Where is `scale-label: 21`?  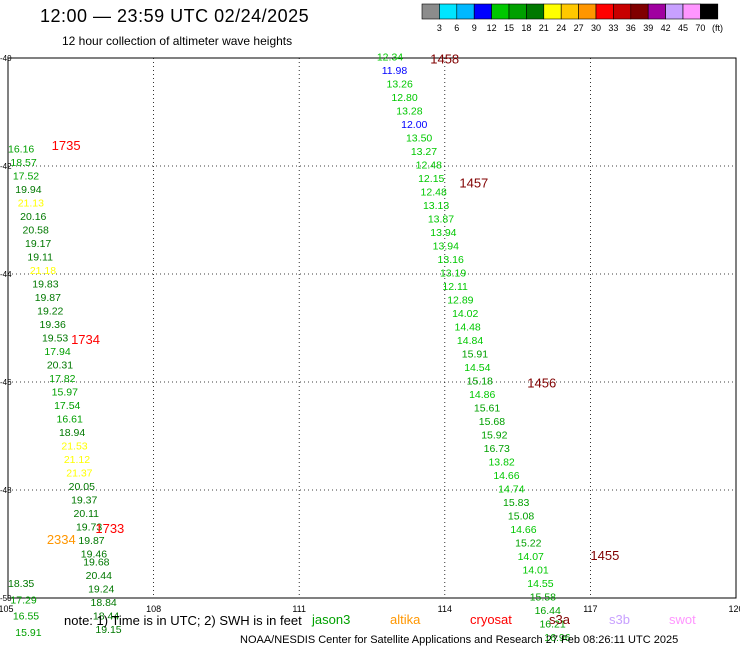
scale-label: 21 is located at coordinates (544, 28).